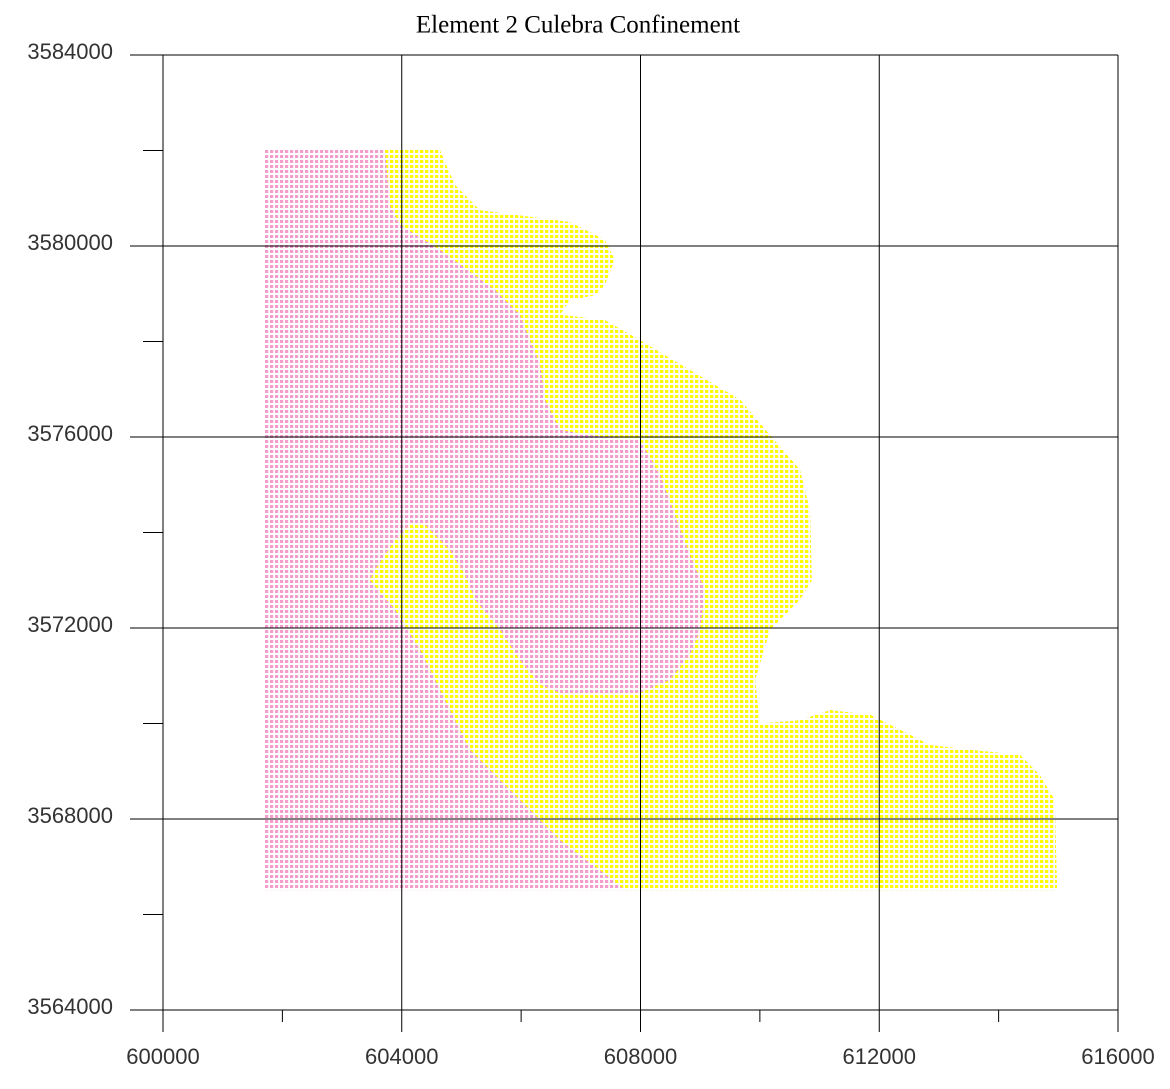 This screenshot has width=1170, height=1089. Describe the element at coordinates (70, 624) in the screenshot. I see `y-tick-label: 3572000` at that location.